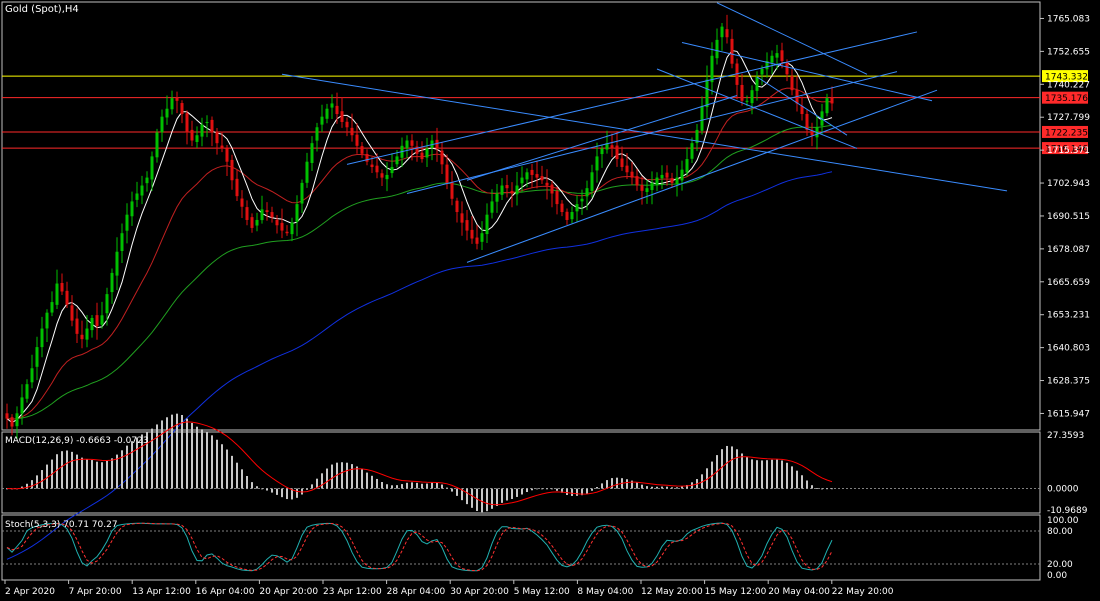 The width and height of the screenshot is (1100, 601). I want to click on price-tick-label: 1740.227, so click(1068, 85).